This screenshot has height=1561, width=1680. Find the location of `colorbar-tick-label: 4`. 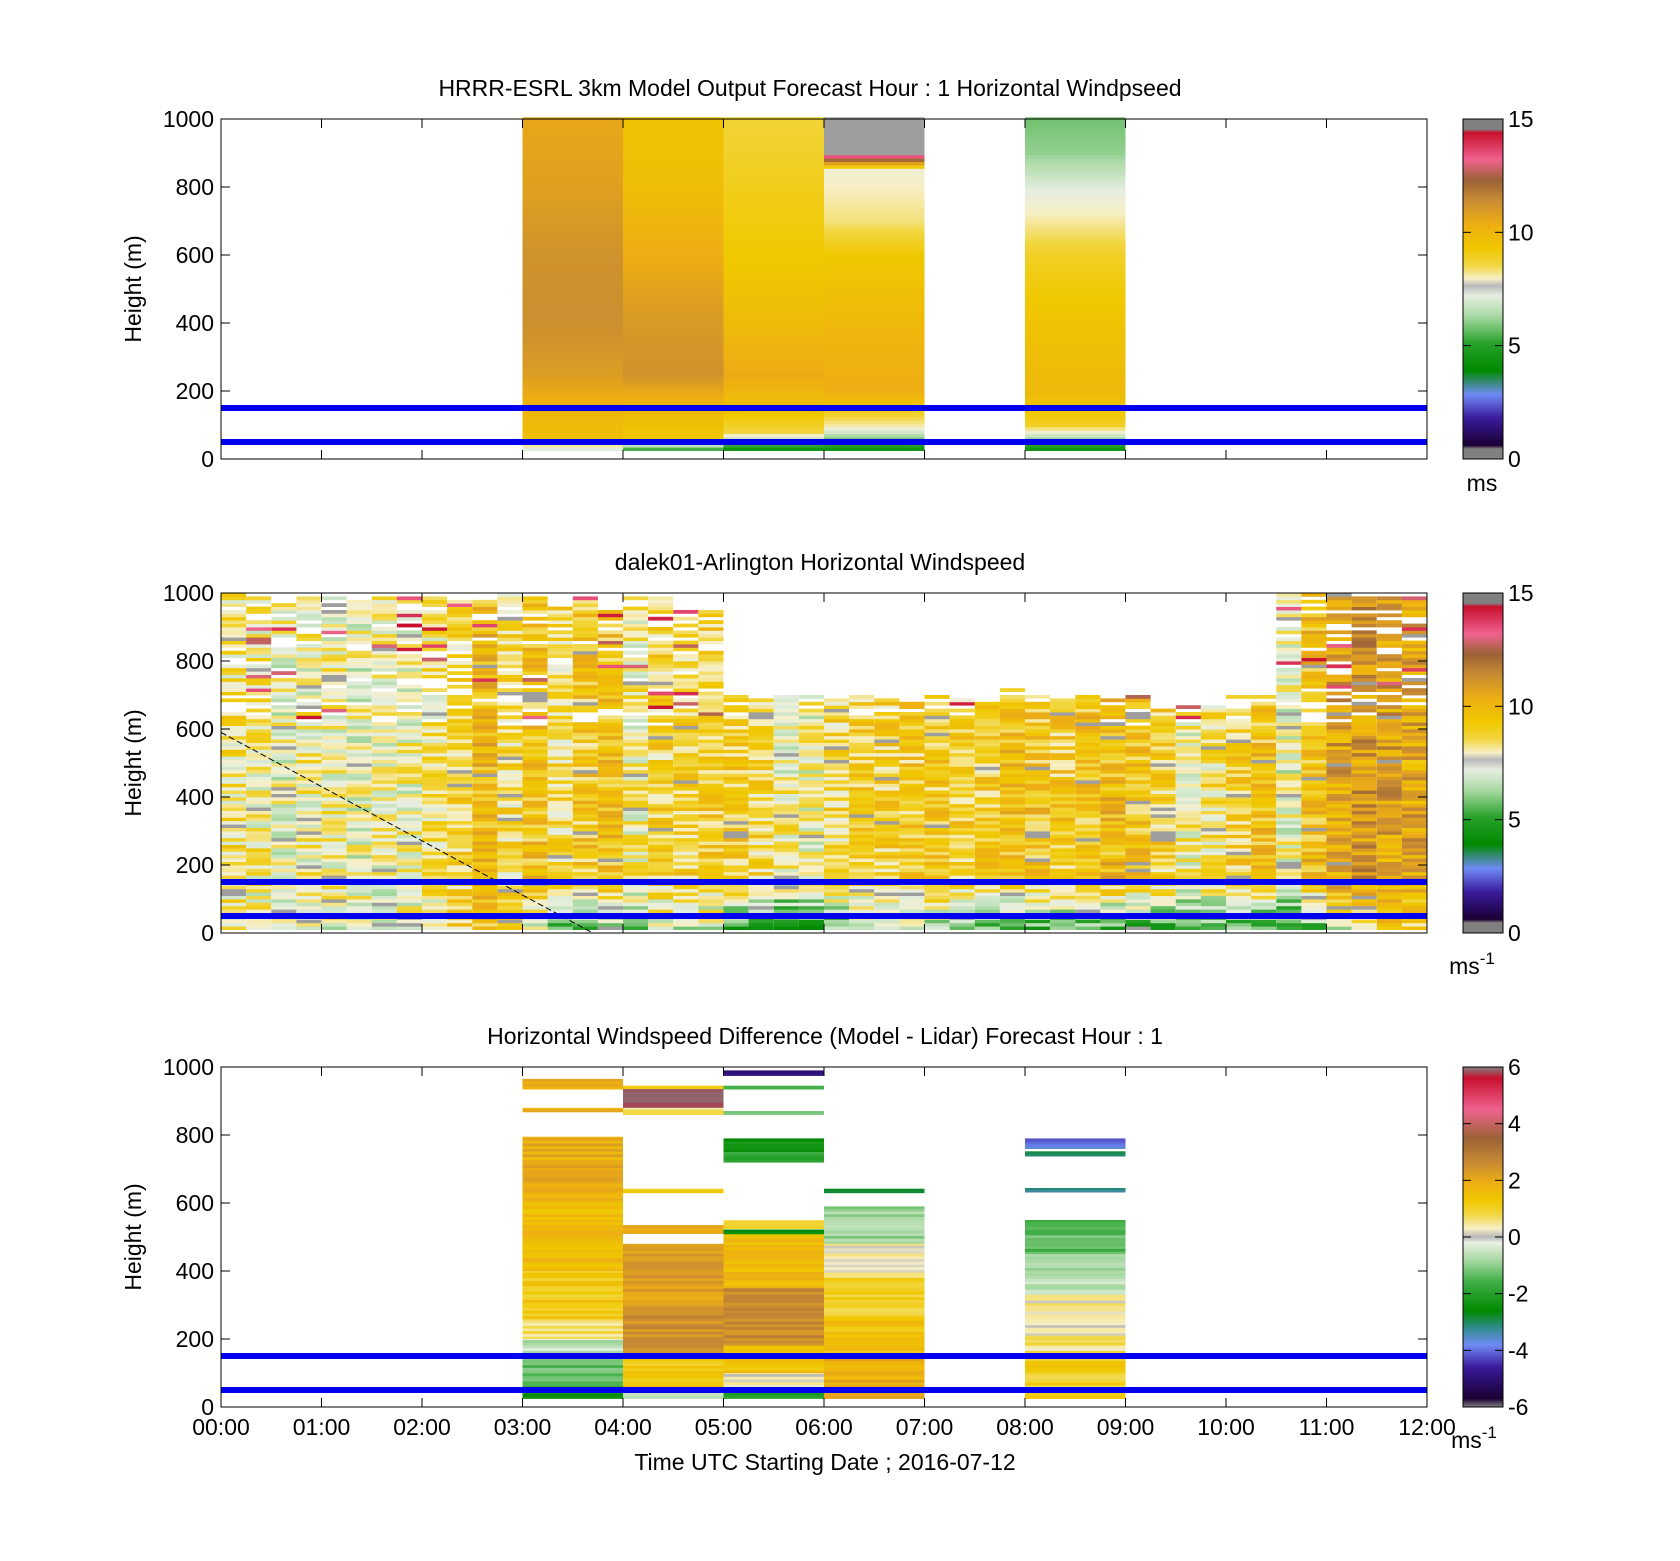

colorbar-tick-label: 4 is located at coordinates (1514, 1124).